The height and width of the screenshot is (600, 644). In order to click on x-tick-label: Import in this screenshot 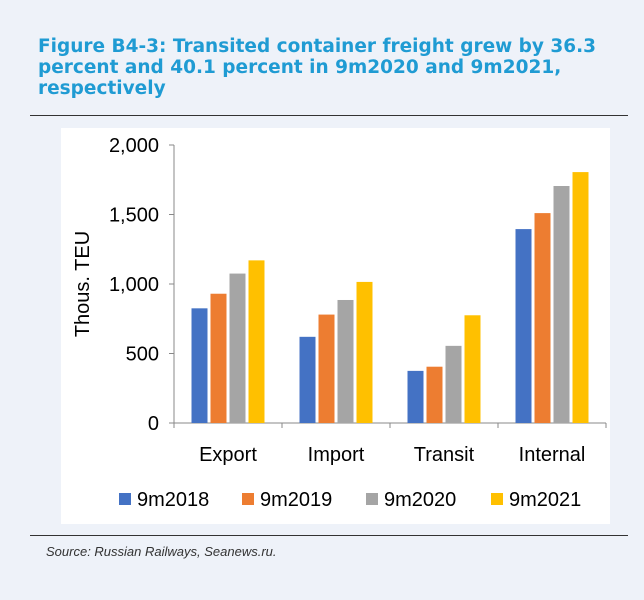, I will do `click(336, 455)`.